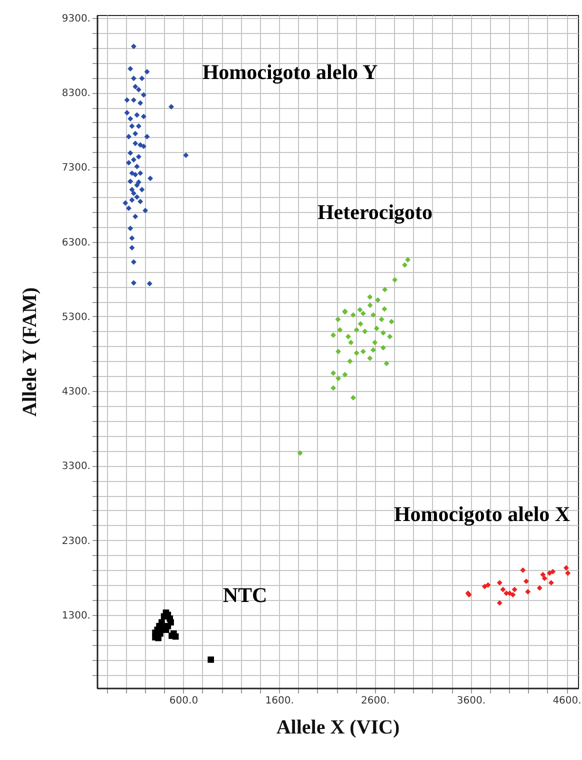  Describe the element at coordinates (290, 72) in the screenshot. I see `annotation: Homocigoto alelo Y` at that location.